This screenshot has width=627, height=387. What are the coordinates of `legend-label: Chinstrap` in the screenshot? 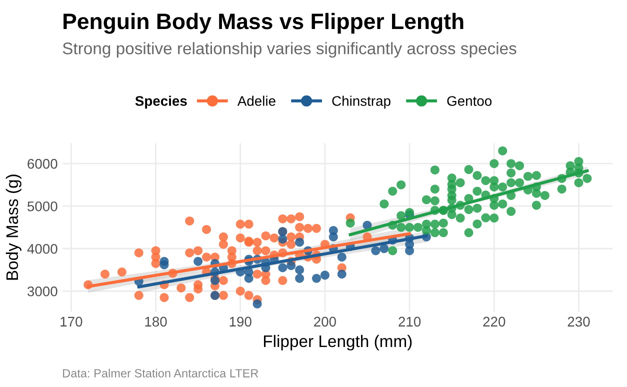 It's located at (361, 102).